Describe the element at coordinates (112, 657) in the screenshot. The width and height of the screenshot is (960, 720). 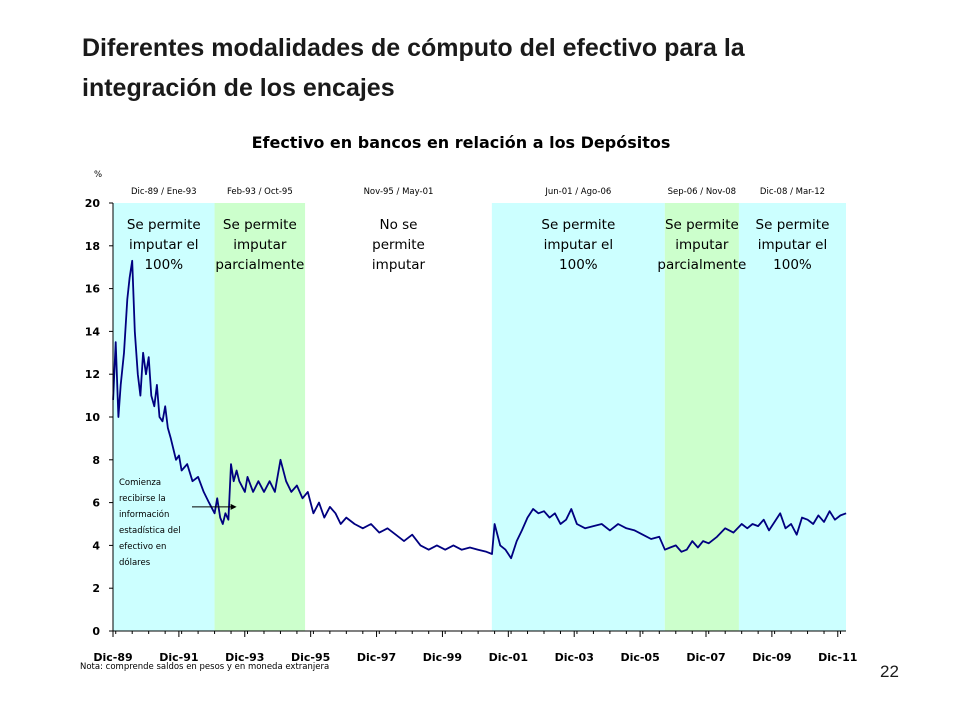
I see `x-tick-label: Dic-89` at that location.